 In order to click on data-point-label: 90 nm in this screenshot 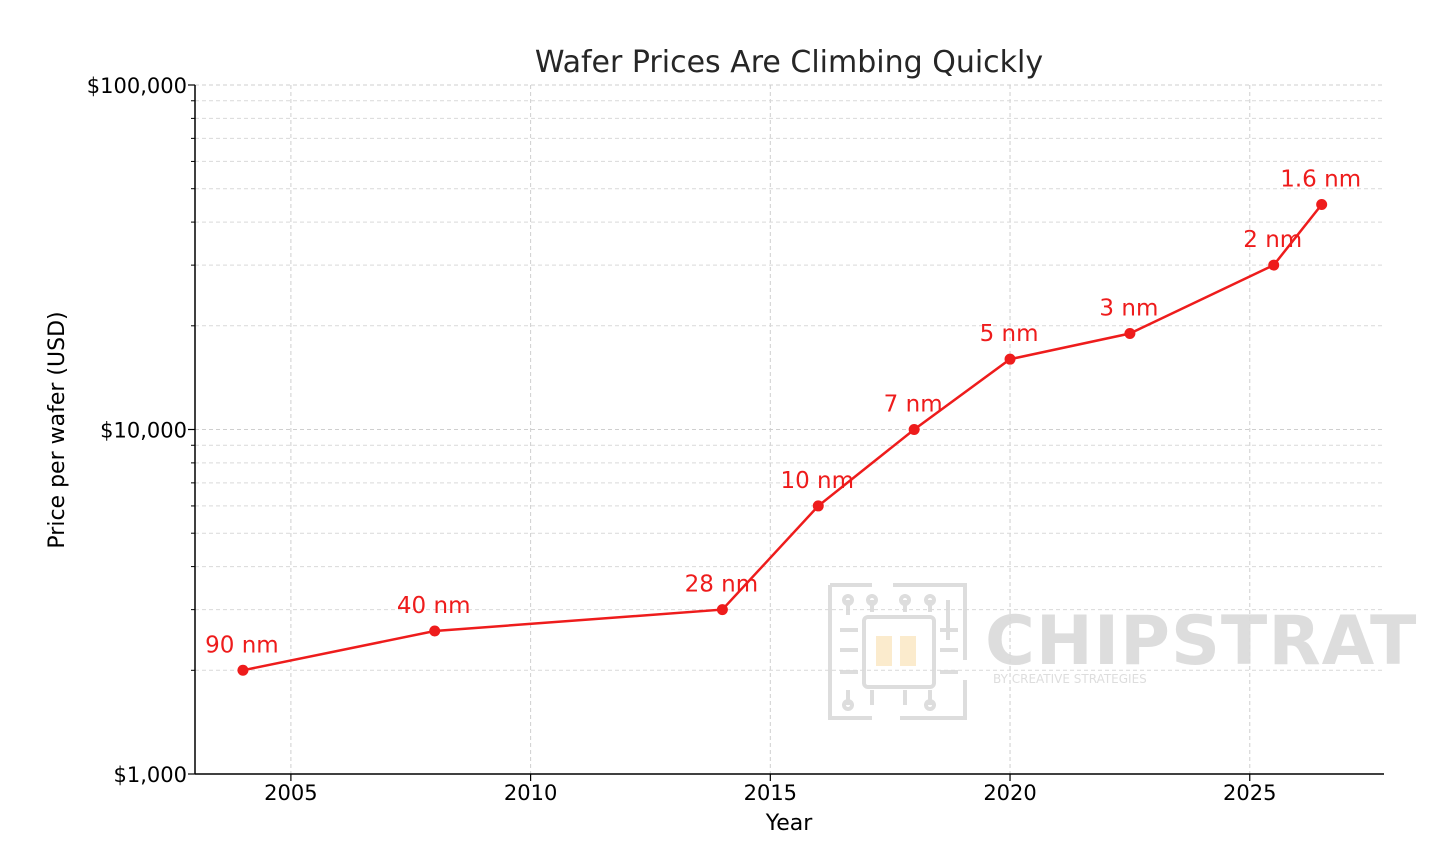, I will do `click(242, 645)`.